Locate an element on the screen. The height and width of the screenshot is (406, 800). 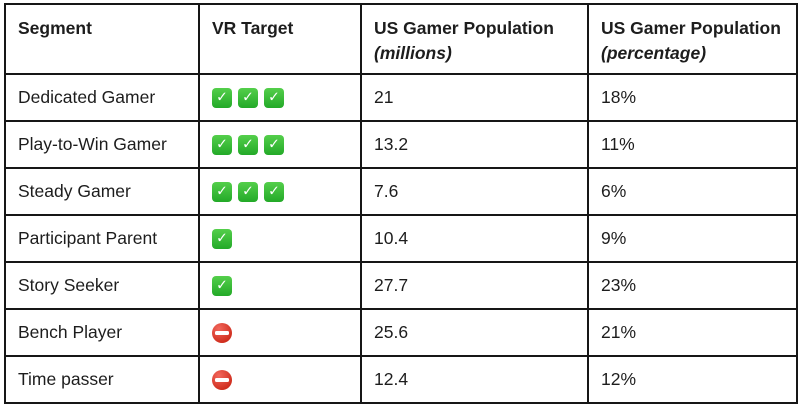
segment-cell: Story Seeker is located at coordinates (102, 285).